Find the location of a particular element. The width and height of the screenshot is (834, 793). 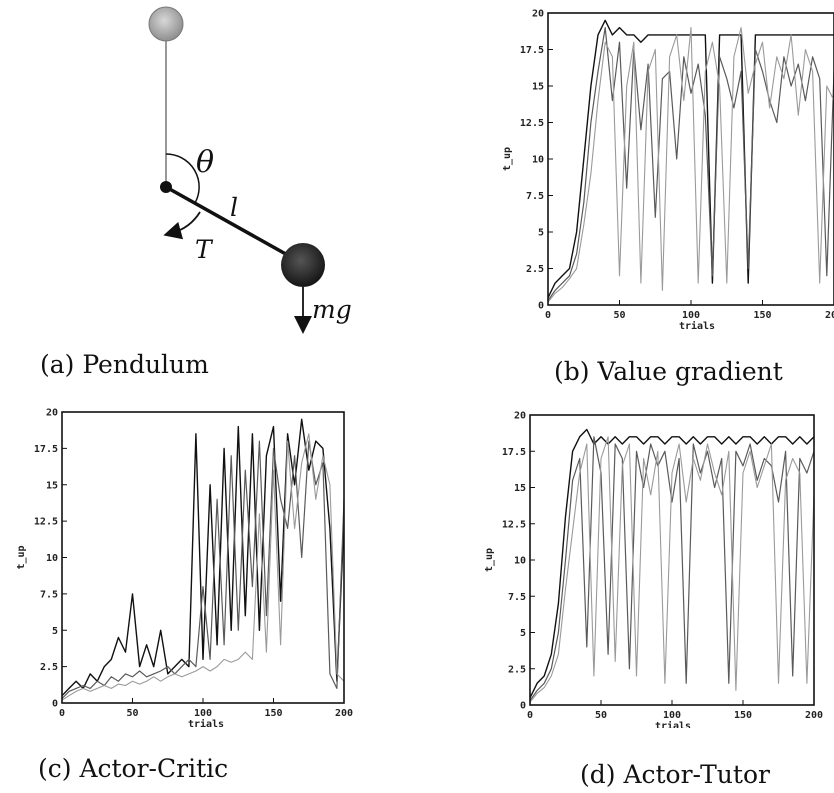

actor-tutor-caption: (d) Actor-Tutor is located at coordinates (675, 774).